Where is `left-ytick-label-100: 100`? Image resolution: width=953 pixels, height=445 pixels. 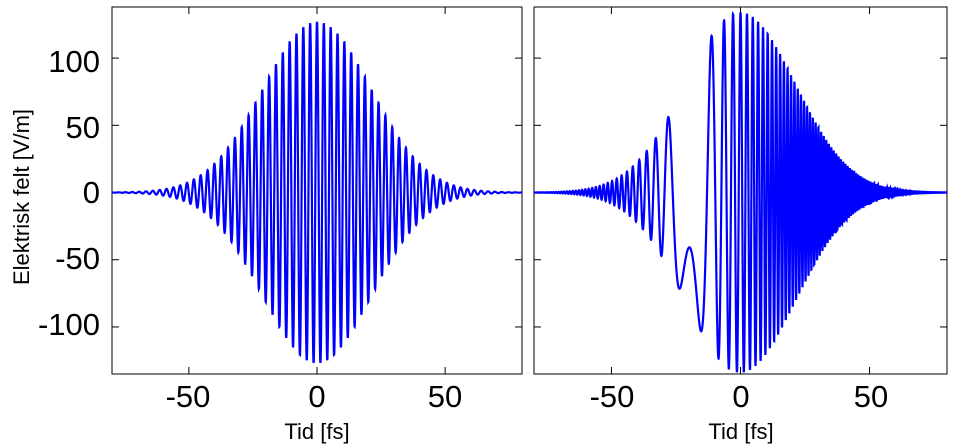
left-ytick-label-100: 100 is located at coordinates (74, 61).